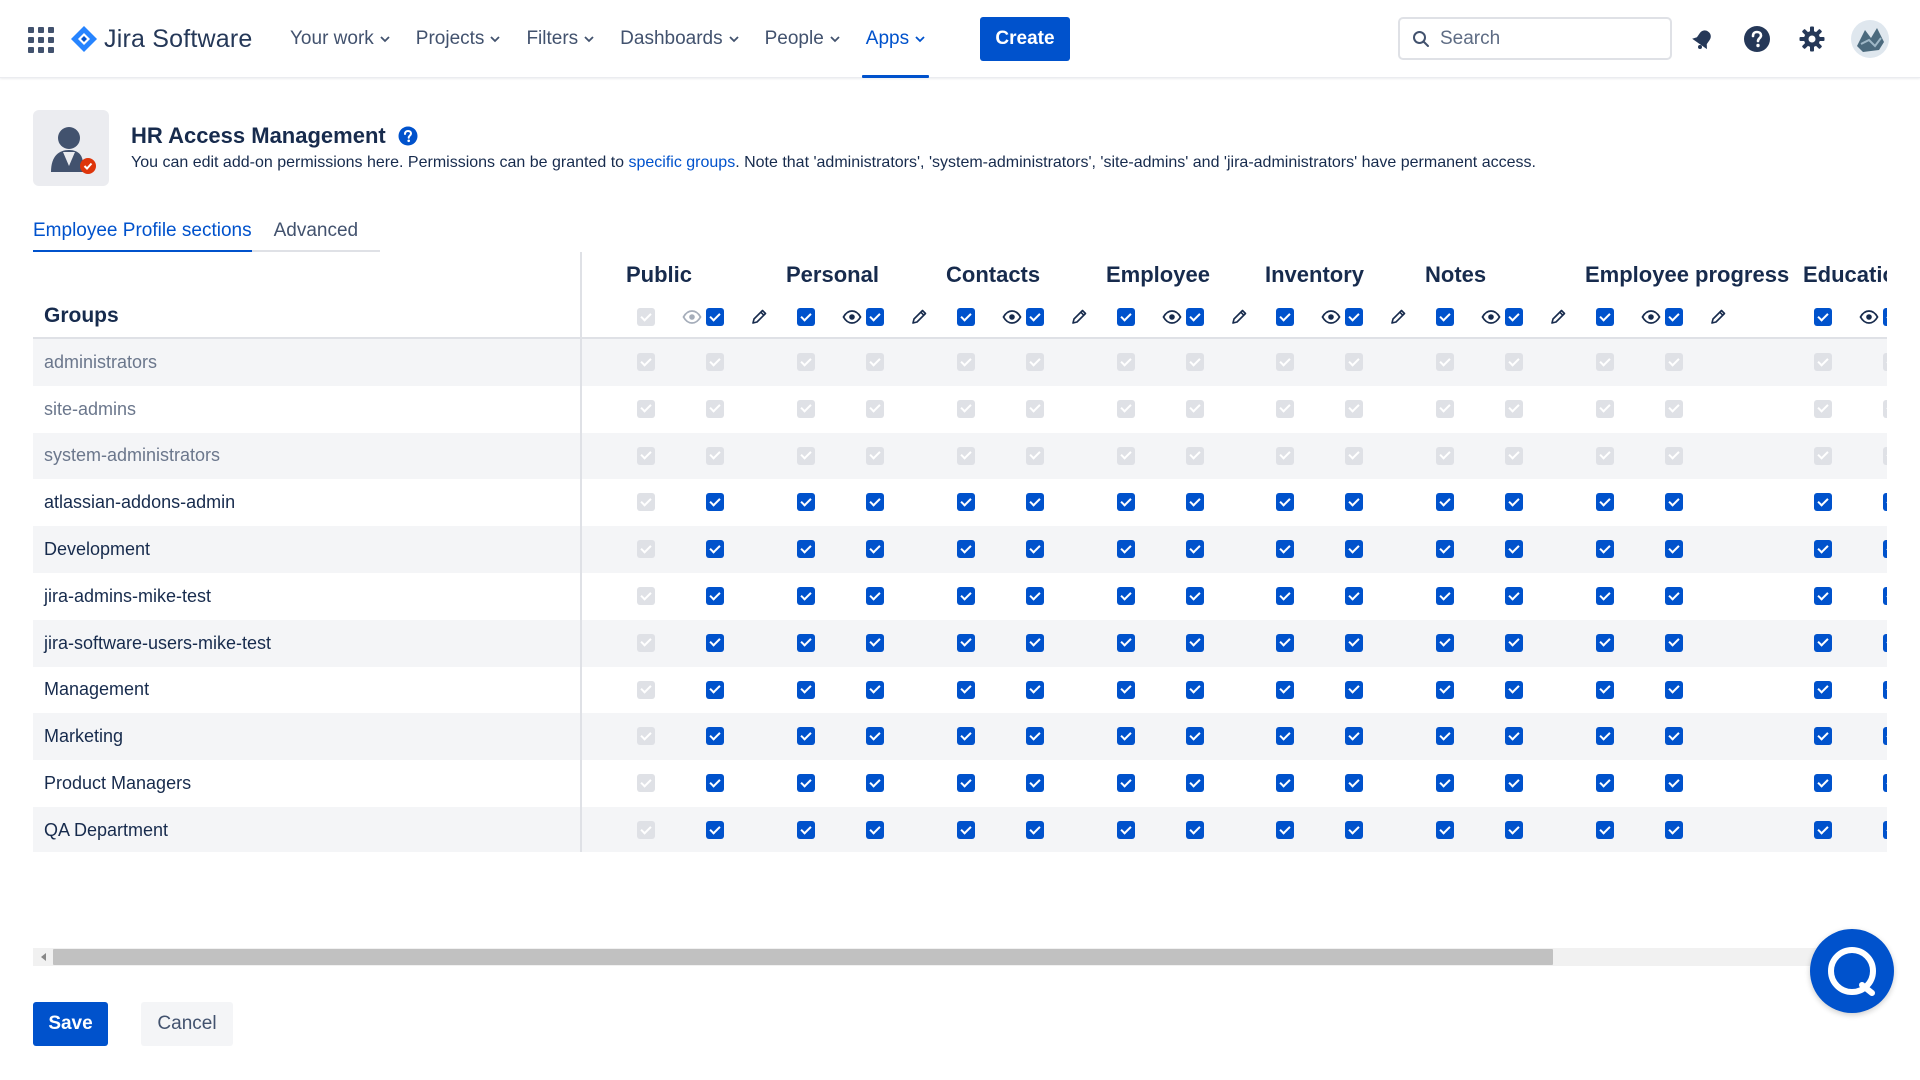 Image resolution: width=1920 pixels, height=1080 pixels. Describe the element at coordinates (560, 39) in the screenshot. I see `nav-filters: Filters` at that location.